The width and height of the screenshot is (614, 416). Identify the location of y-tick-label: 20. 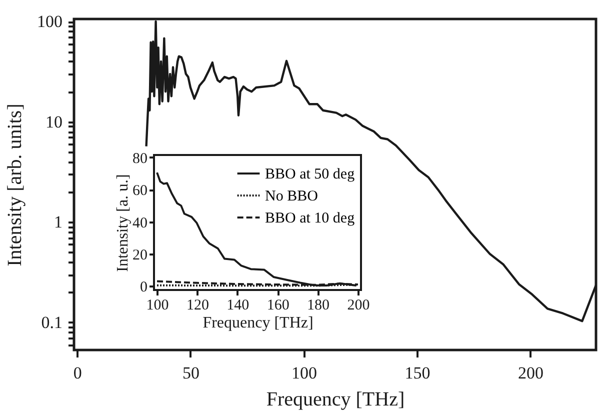
(140, 255).